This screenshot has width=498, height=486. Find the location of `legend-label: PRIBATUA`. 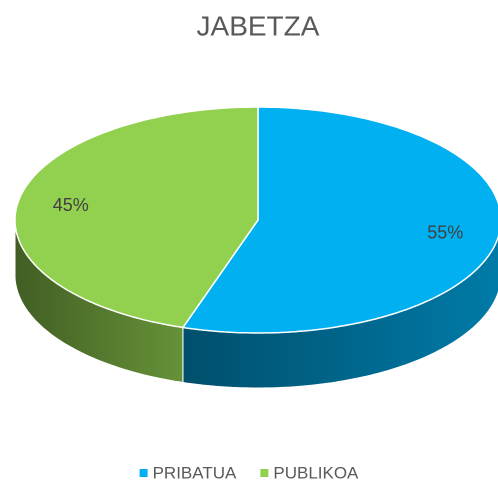

legend-label: PRIBATUA is located at coordinates (195, 472).